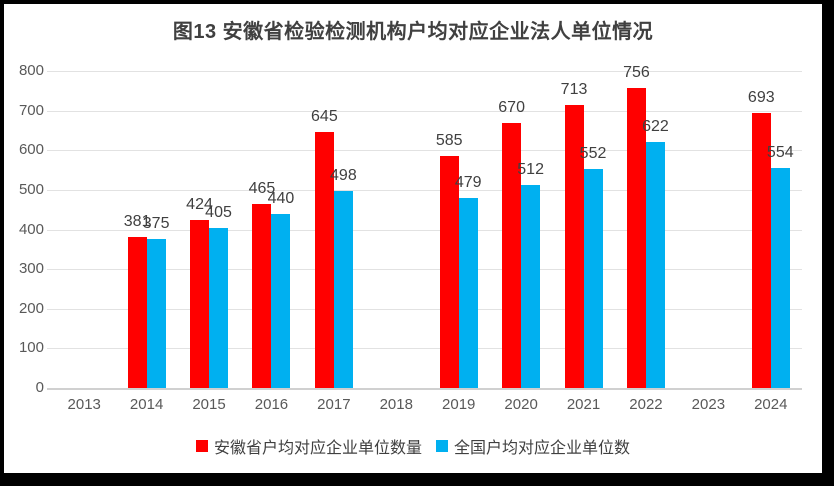 The width and height of the screenshot is (834, 486). What do you see at coordinates (317, 448) in the screenshot?
I see `legend-label: 安徽省户均对应企业单位数量` at bounding box center [317, 448].